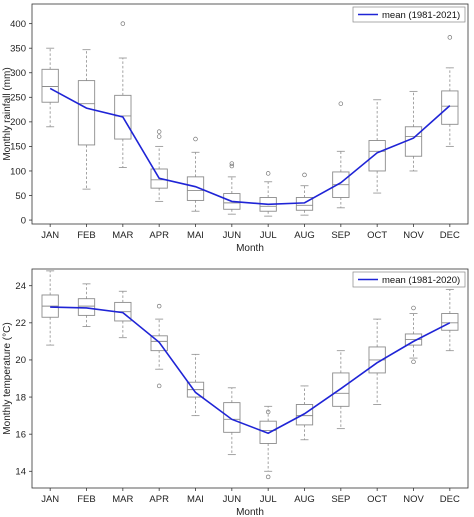  What do you see at coordinates (18, 48) in the screenshot?
I see `y-tick-label: 350` at bounding box center [18, 48].